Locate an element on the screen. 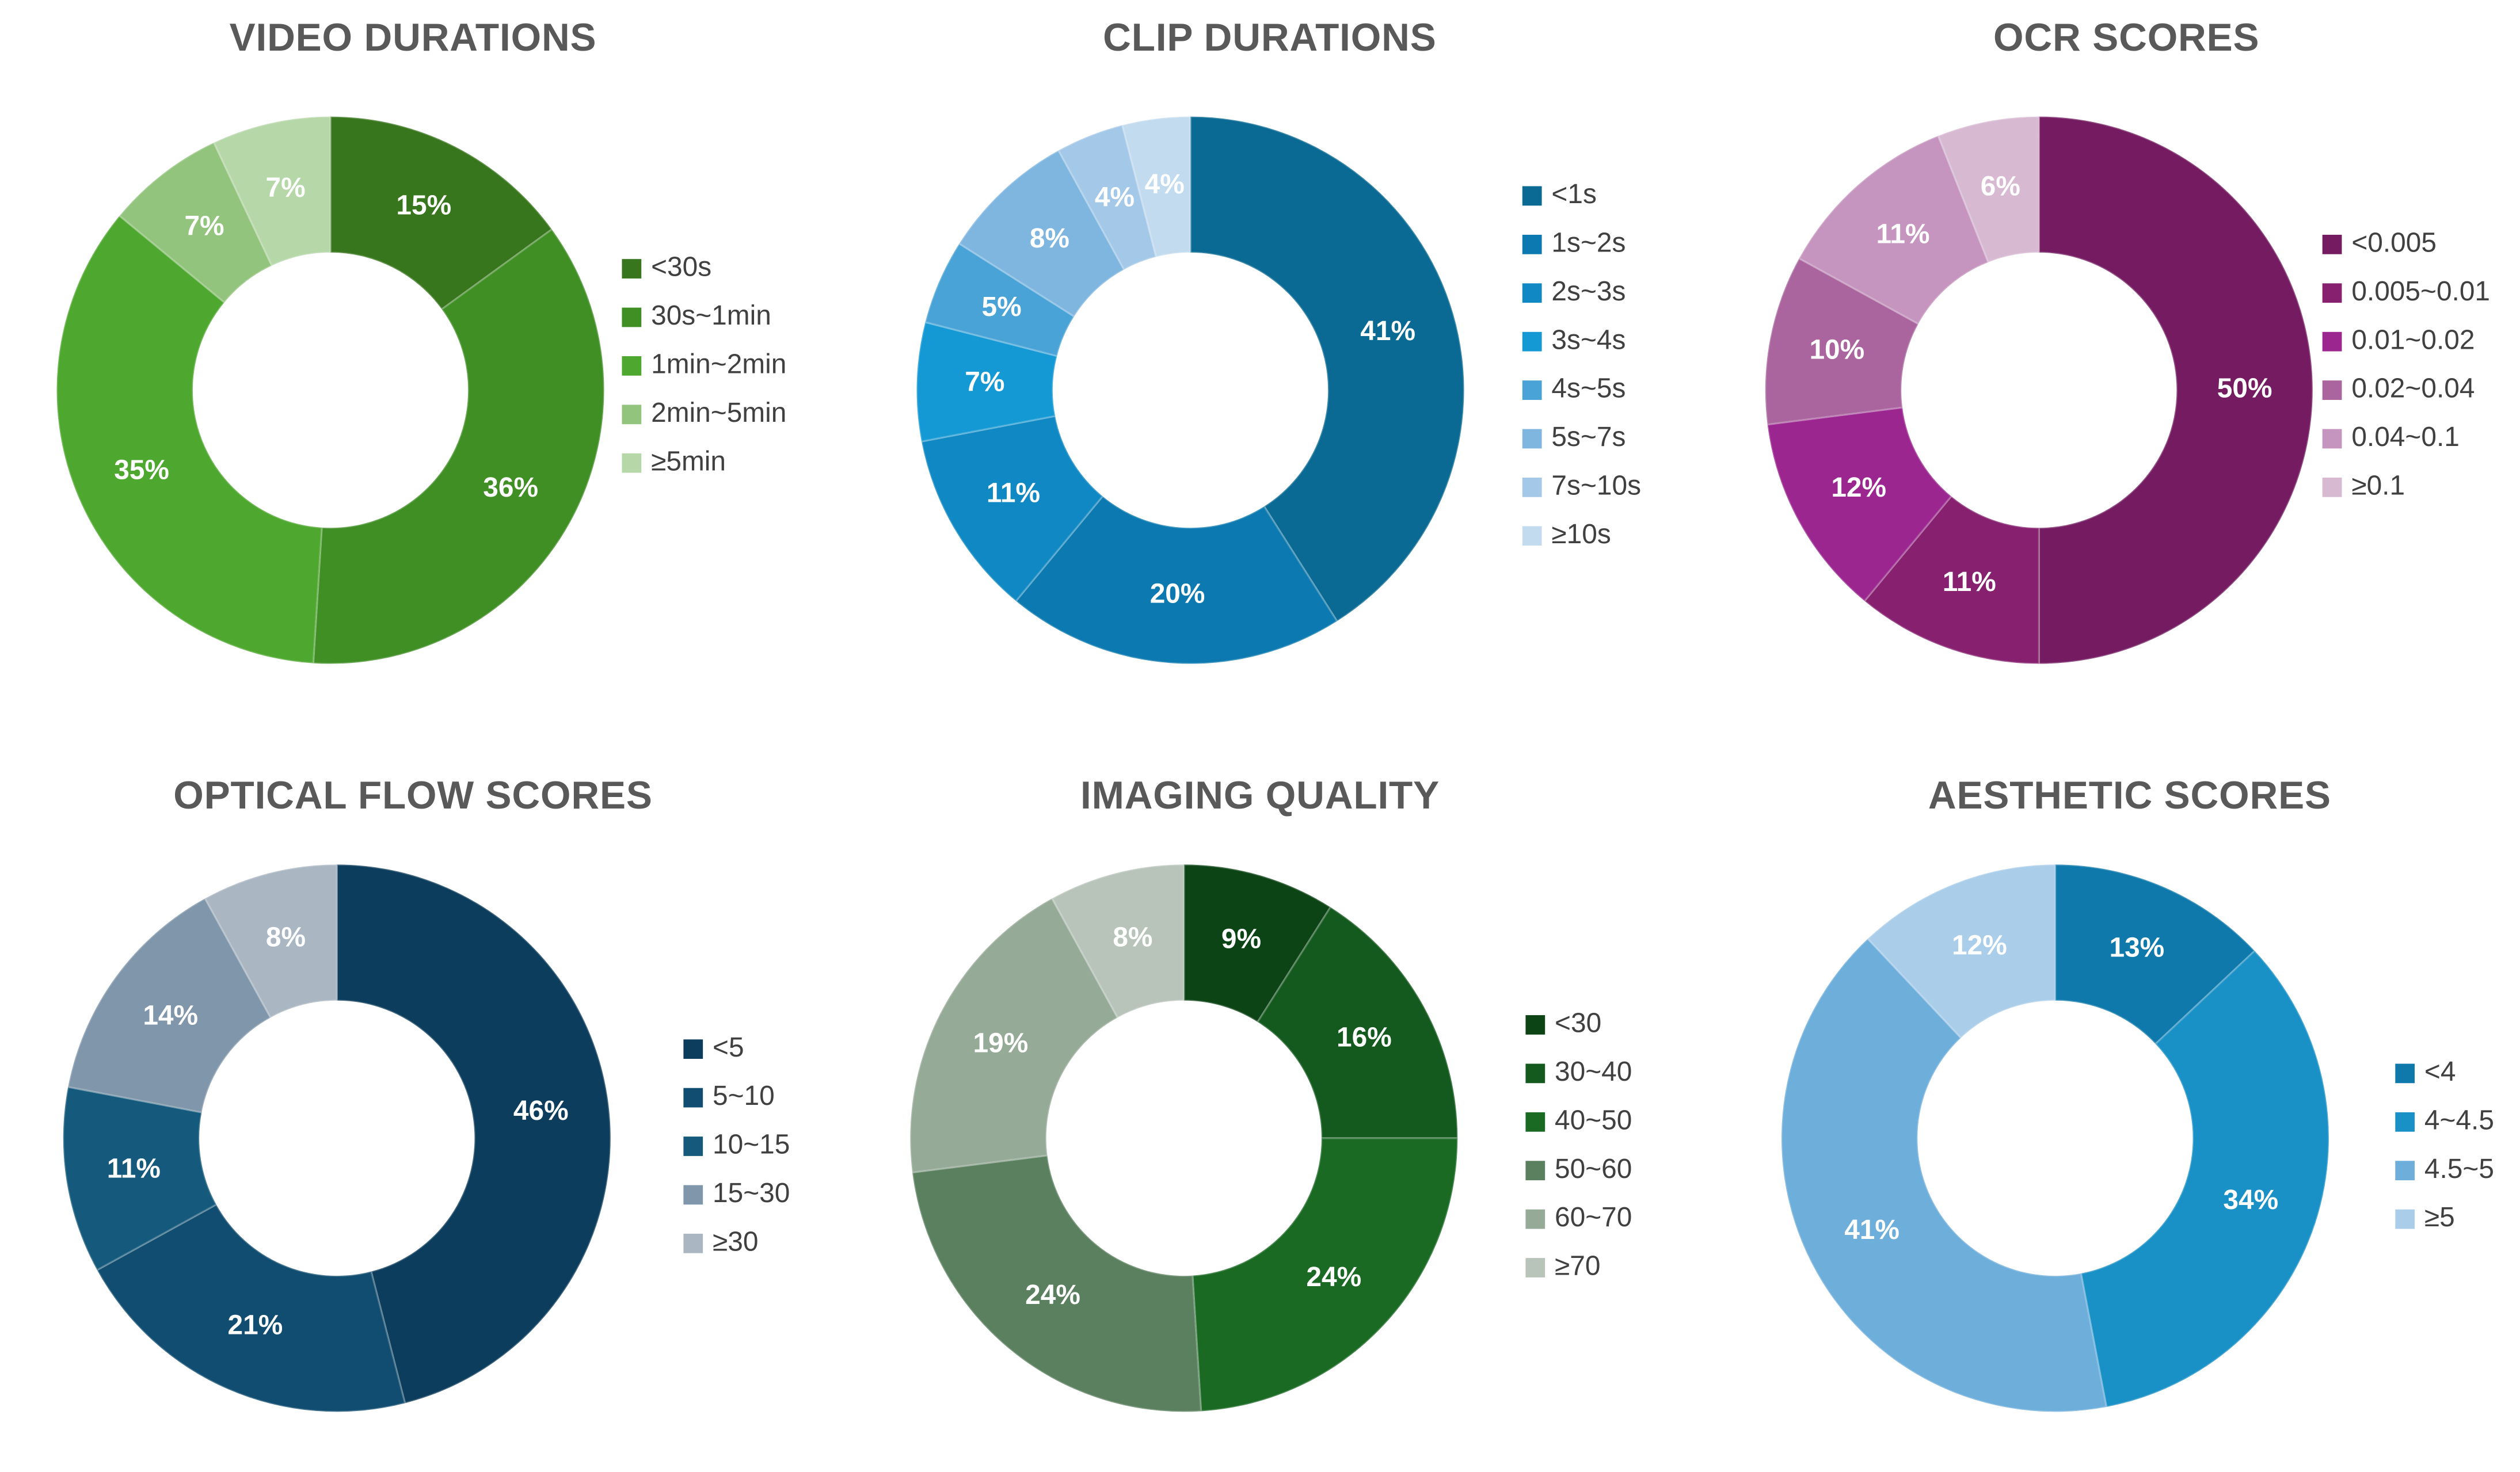  donut-slice-lt-1s is located at coordinates (1327, 369).